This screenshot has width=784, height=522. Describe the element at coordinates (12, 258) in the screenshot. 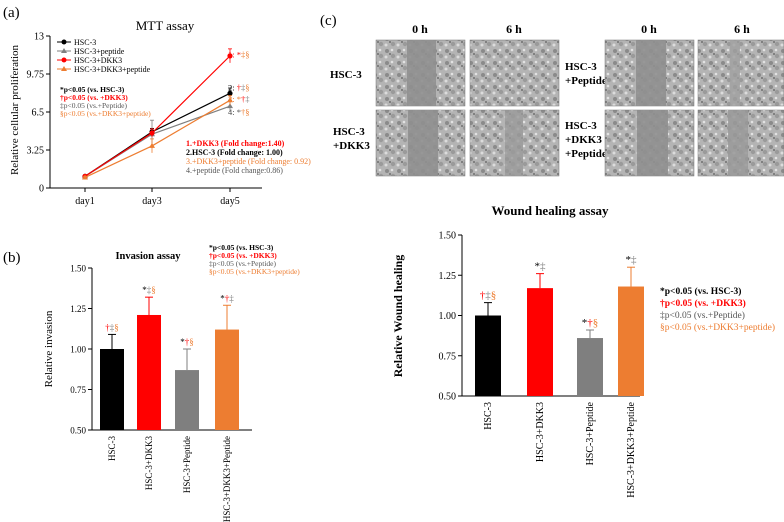

I see `panel-label-b: (b)` at that location.